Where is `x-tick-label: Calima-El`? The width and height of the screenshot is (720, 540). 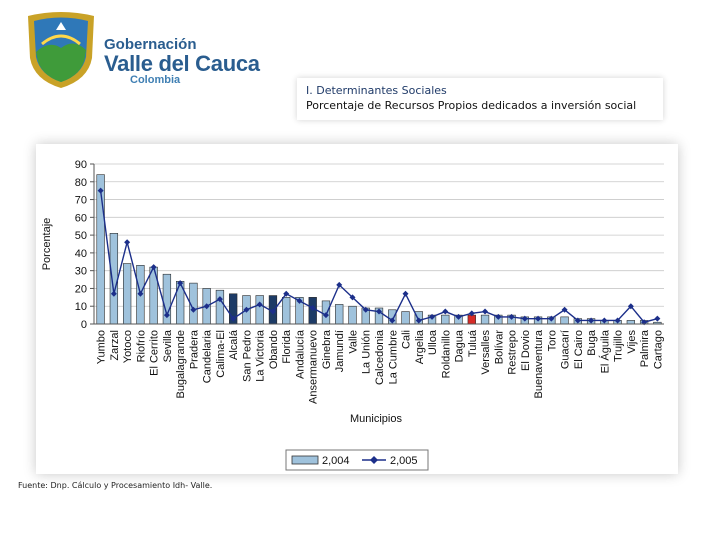
x-tick-label: Calima-El is located at coordinates (221, 354).